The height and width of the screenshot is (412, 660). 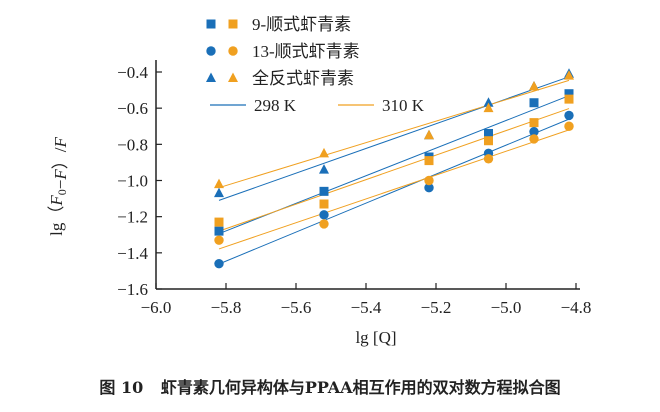 I want to click on fit-line, so click(x=394, y=134).